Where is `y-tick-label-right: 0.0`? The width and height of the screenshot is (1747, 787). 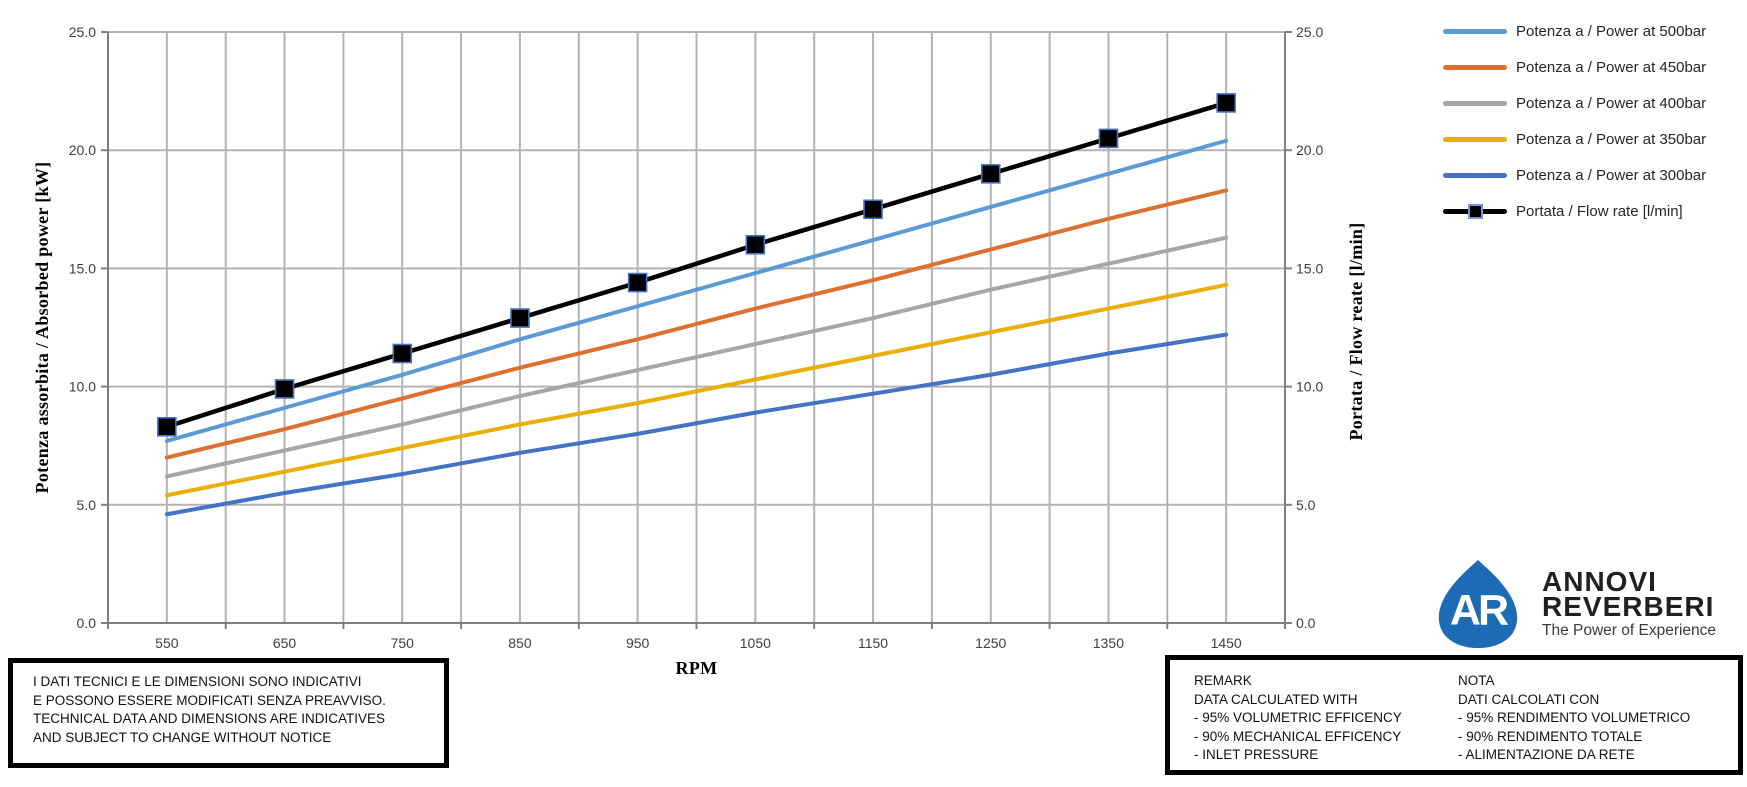
y-tick-label-right: 0.0 is located at coordinates (1306, 623).